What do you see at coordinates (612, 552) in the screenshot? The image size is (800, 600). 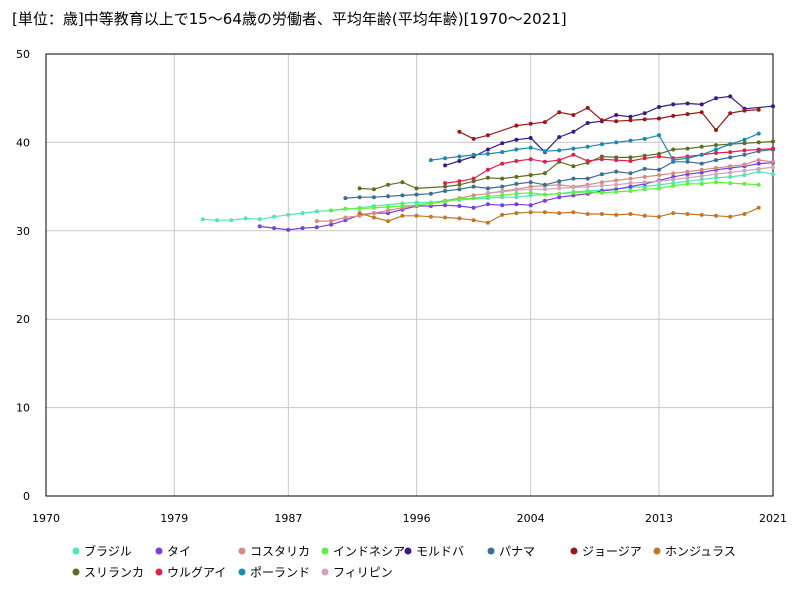 I see `legend-label: ジョージア` at bounding box center [612, 552].